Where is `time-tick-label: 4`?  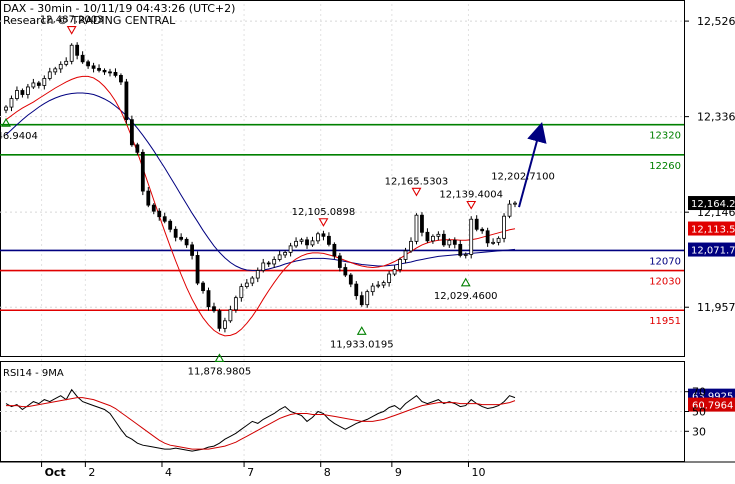
time-tick-label: 4 is located at coordinates (168, 472).